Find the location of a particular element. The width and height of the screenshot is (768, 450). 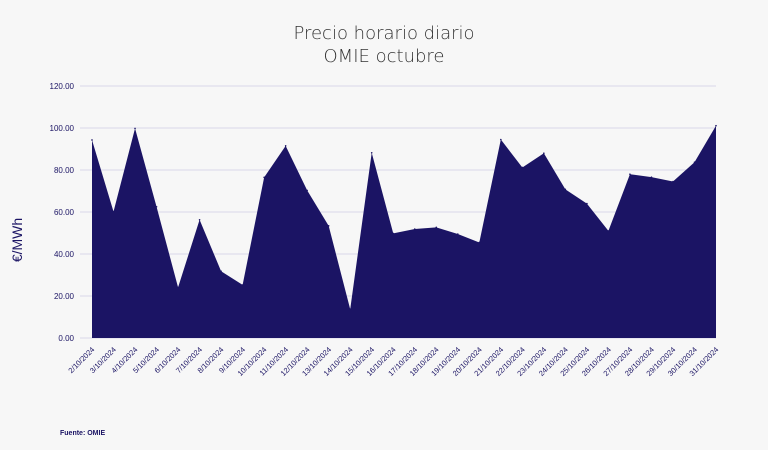

y-tick-label: 40.00 is located at coordinates (64, 254).